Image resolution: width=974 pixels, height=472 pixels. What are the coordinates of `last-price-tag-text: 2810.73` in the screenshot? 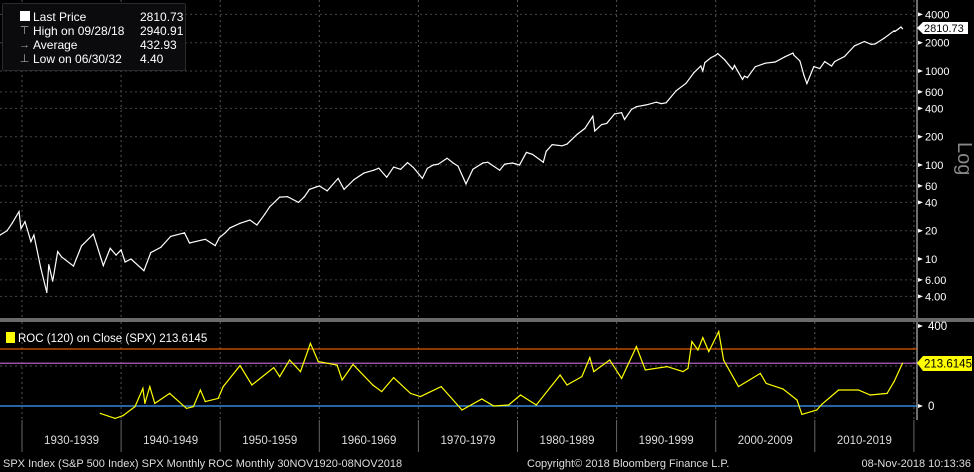 It's located at (944, 29).